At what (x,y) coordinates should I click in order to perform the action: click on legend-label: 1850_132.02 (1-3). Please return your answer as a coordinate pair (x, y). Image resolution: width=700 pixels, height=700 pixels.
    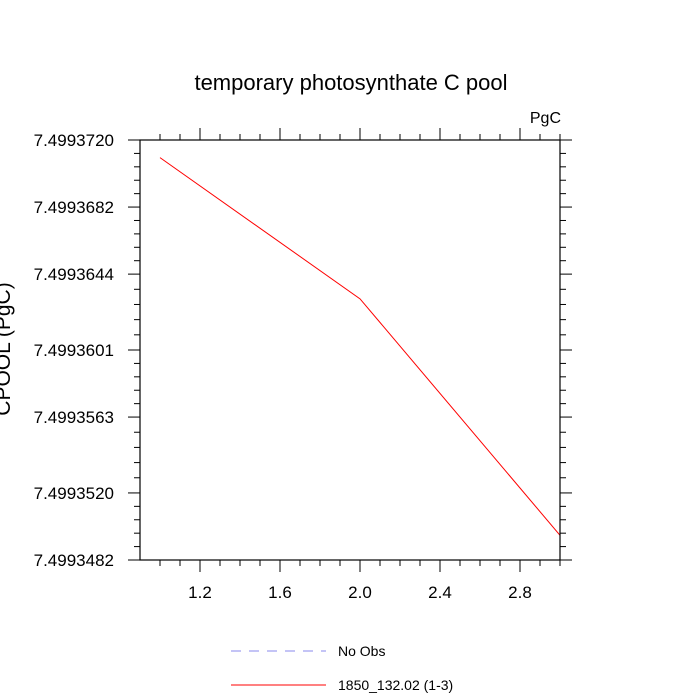
    Looking at the image, I should click on (395, 685).